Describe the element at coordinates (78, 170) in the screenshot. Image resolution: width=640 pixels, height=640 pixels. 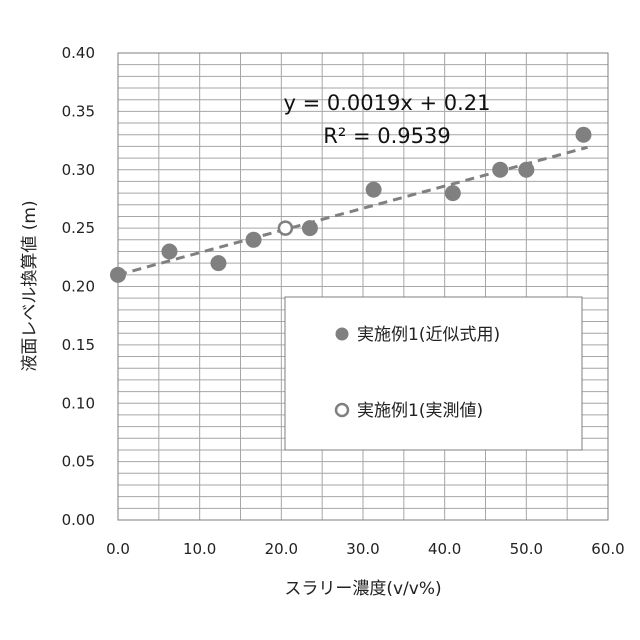
I see `y-tick-label: 0.30` at that location.